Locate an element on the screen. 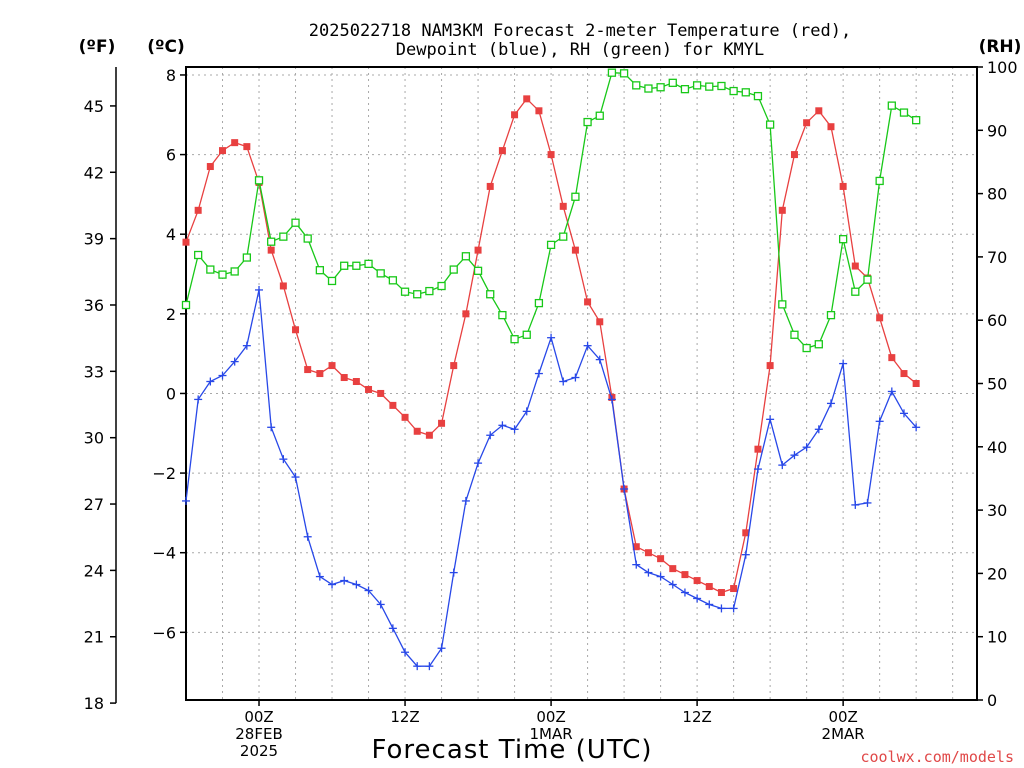 The width and height of the screenshot is (1024, 768). x-tick-label: 12Z is located at coordinates (696, 717).